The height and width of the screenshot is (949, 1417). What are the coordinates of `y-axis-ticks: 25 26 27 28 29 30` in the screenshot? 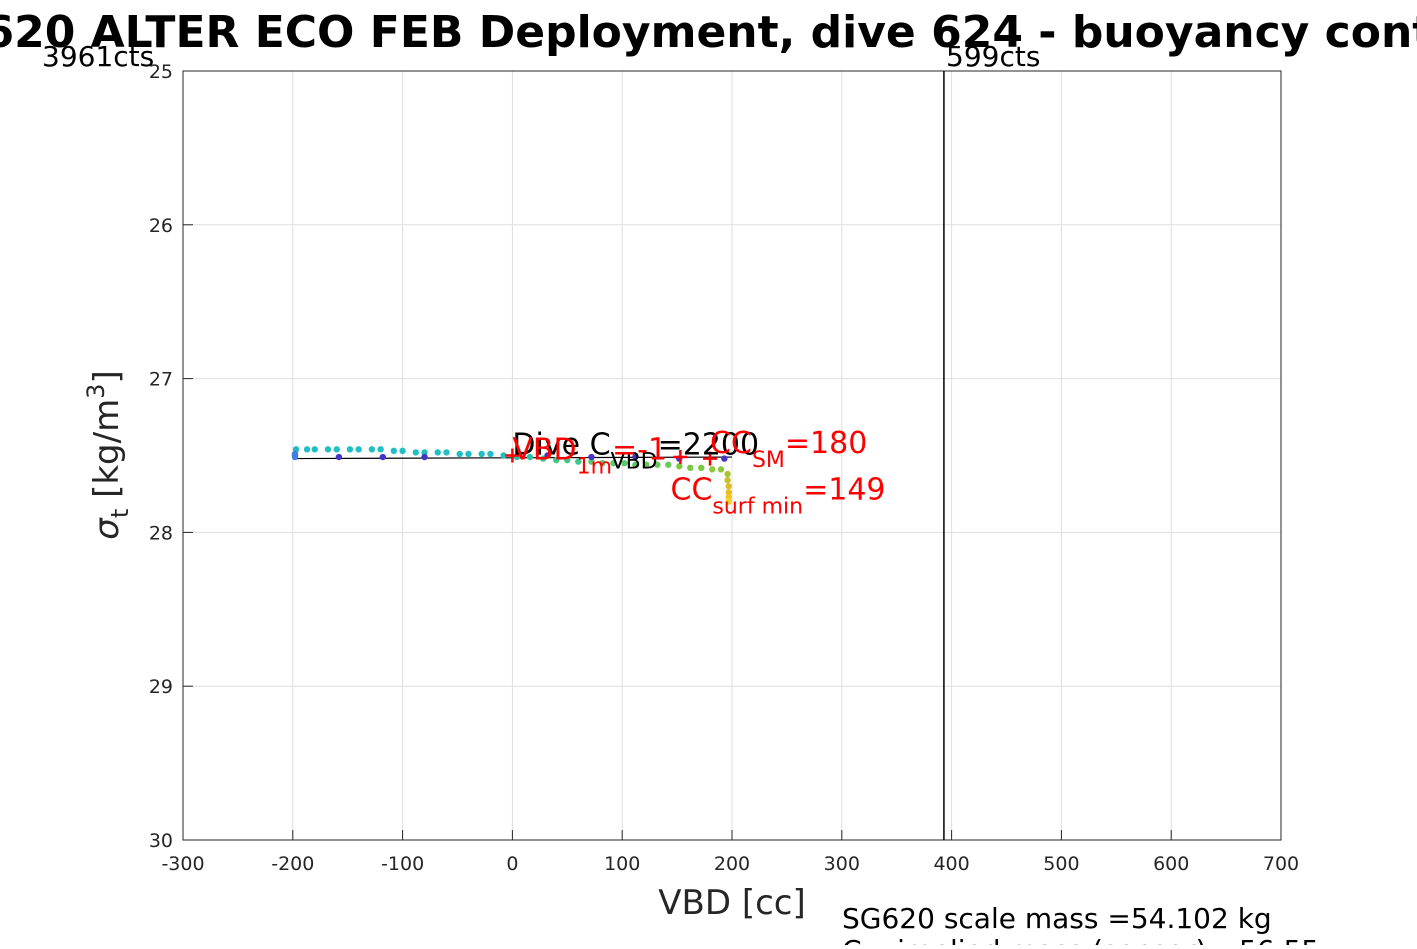 It's located at (171, 456).